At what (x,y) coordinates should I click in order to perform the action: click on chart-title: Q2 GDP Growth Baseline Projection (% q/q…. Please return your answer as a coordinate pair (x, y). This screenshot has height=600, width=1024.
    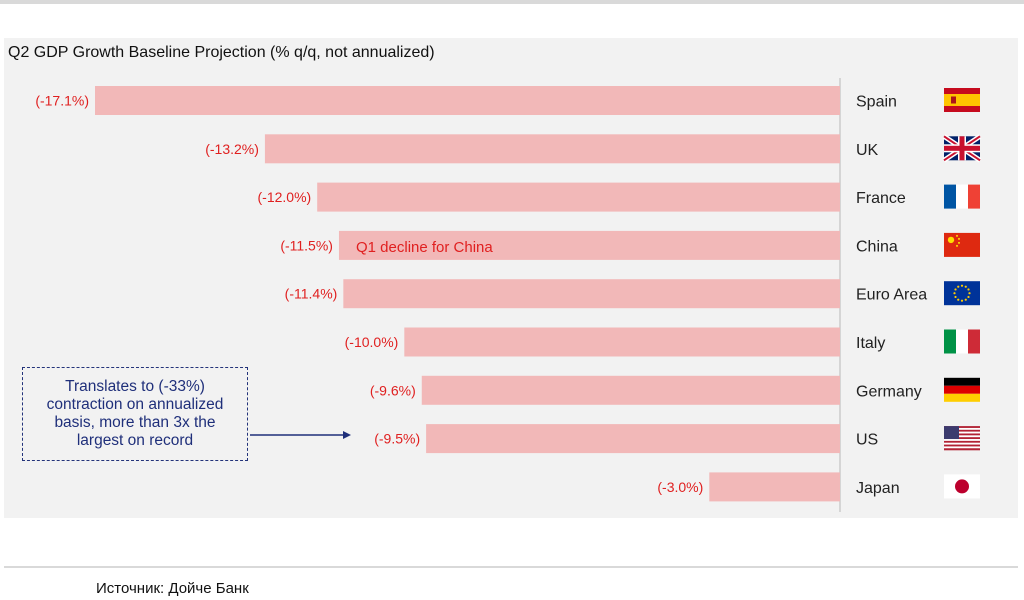
    Looking at the image, I should click on (221, 52).